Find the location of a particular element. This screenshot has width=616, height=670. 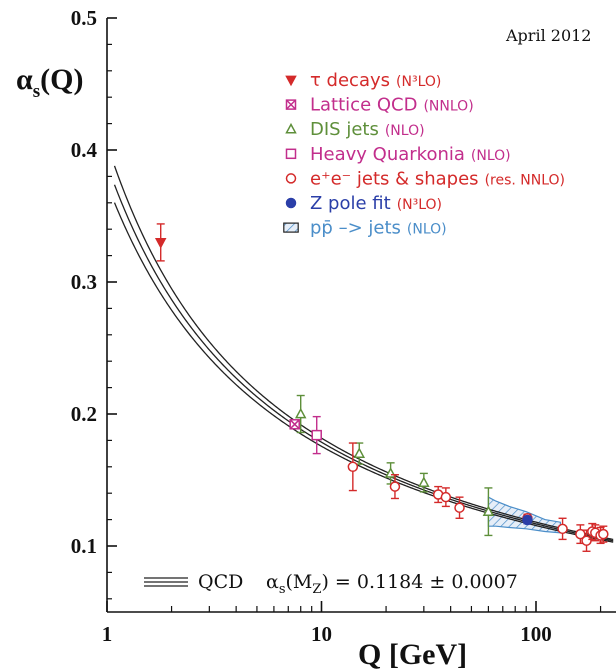

legend-entry: e⁺e⁻ jets & shapes (res. NNLO) is located at coordinates (425, 178).